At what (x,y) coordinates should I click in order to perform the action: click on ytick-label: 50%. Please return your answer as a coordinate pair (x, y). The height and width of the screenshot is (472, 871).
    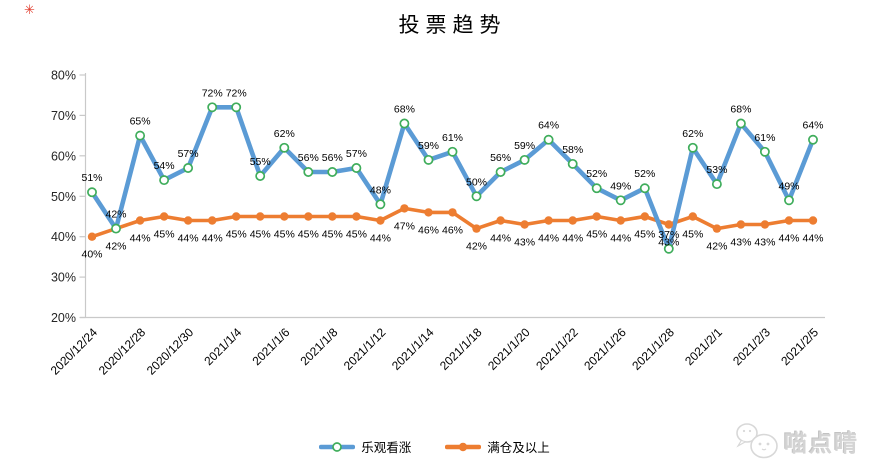
    Looking at the image, I should click on (63, 197).